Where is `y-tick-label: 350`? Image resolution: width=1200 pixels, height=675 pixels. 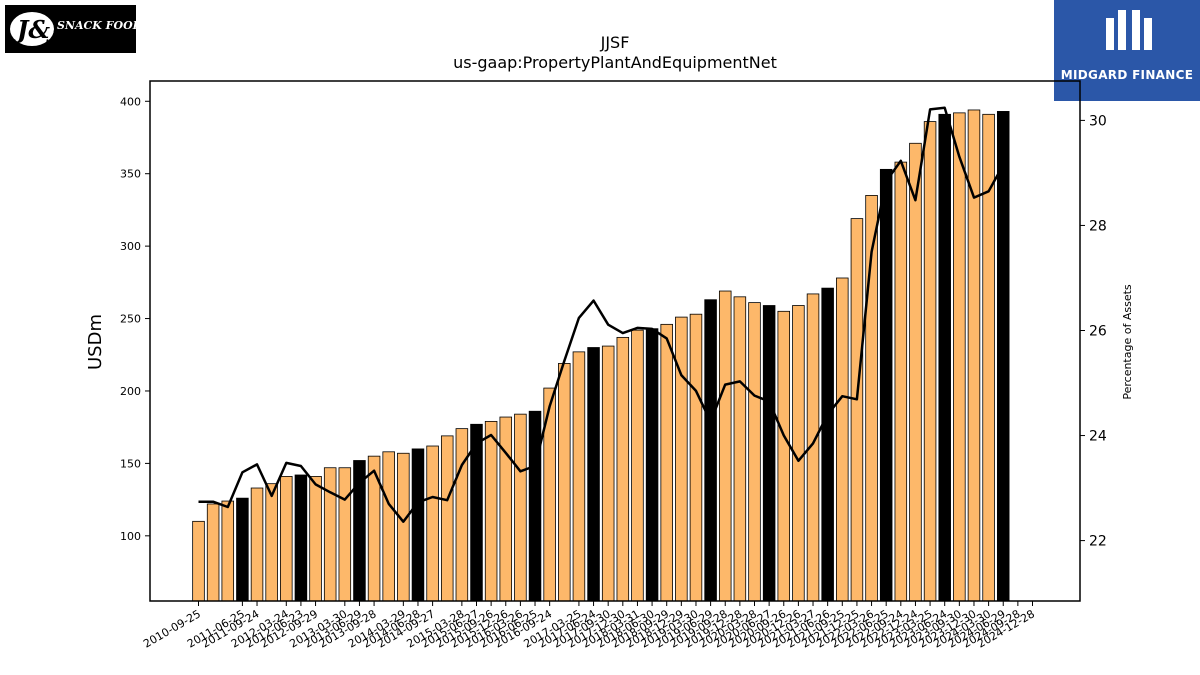
y-tick-label: 350 is located at coordinates (130, 174).